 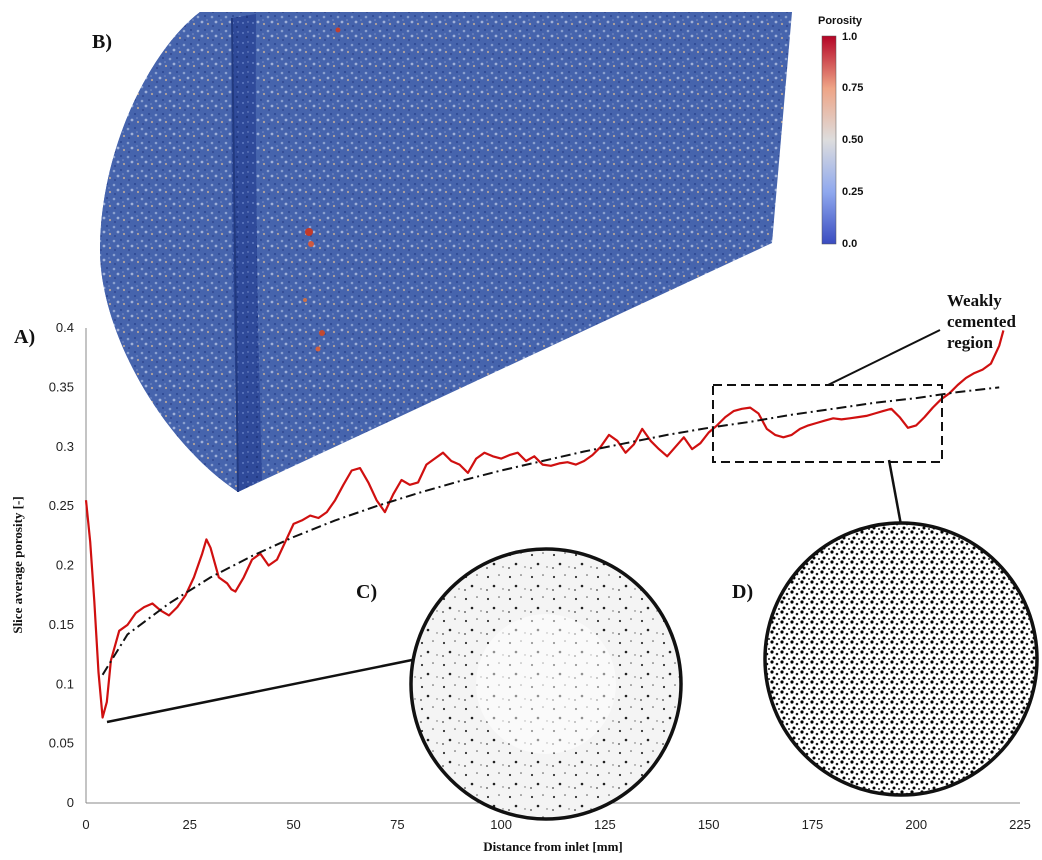 I want to click on slice-c, so click(x=546, y=684).